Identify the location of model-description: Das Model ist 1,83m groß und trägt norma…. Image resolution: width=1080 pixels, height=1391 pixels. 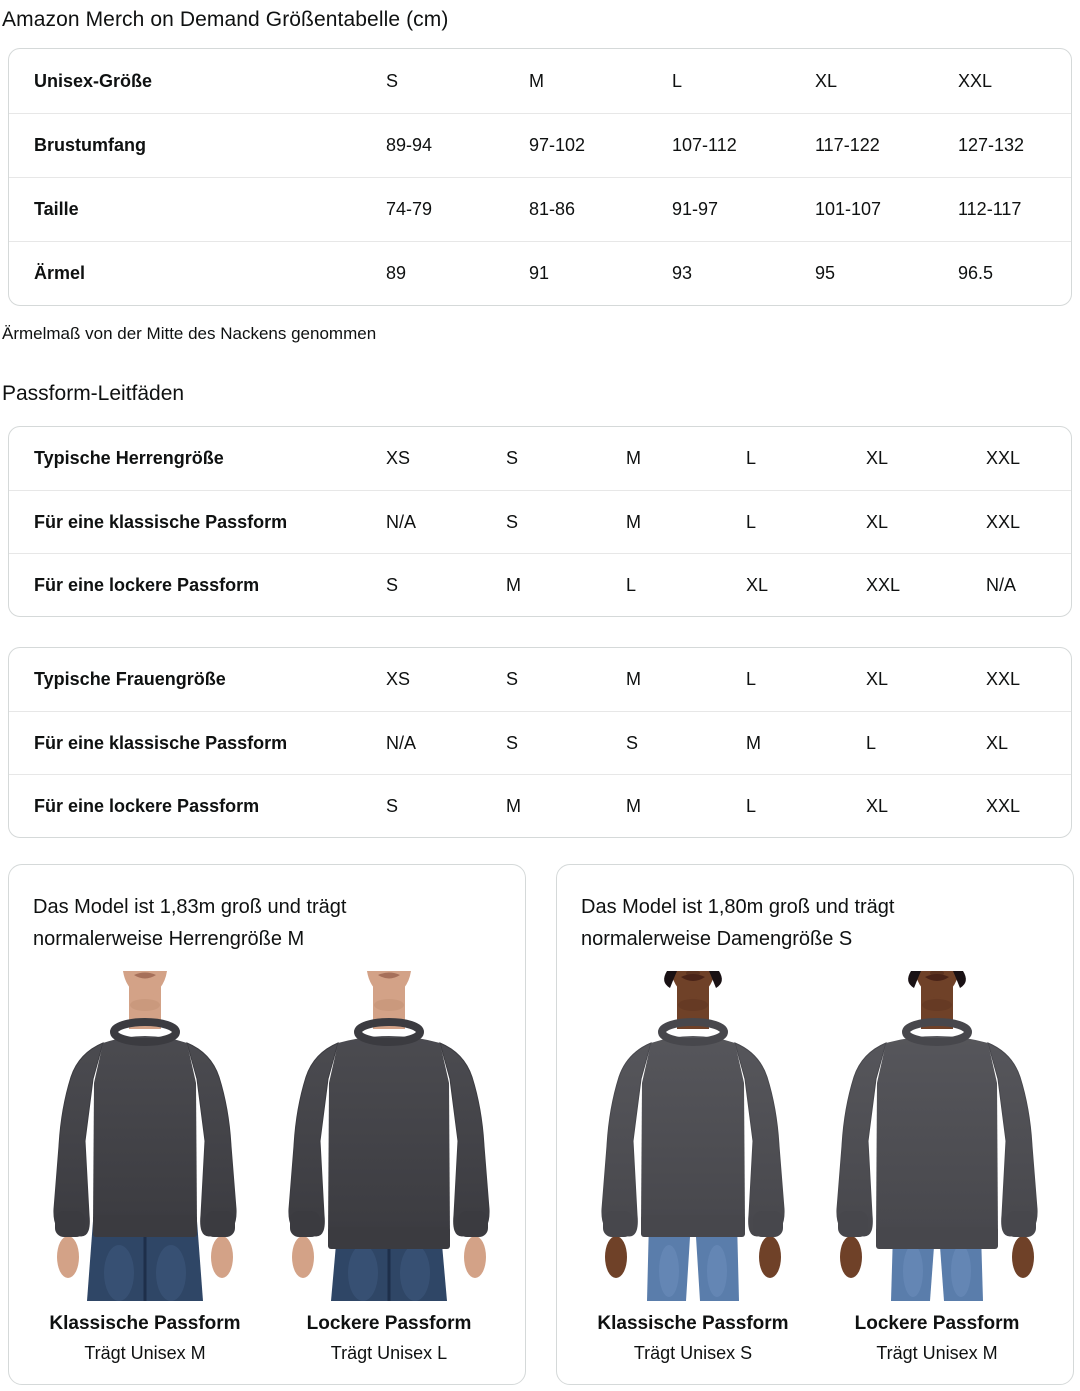
(190, 923).